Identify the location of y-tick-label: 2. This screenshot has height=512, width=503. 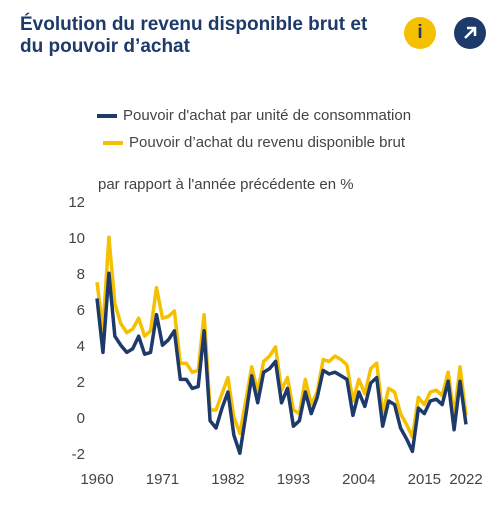
(81, 382).